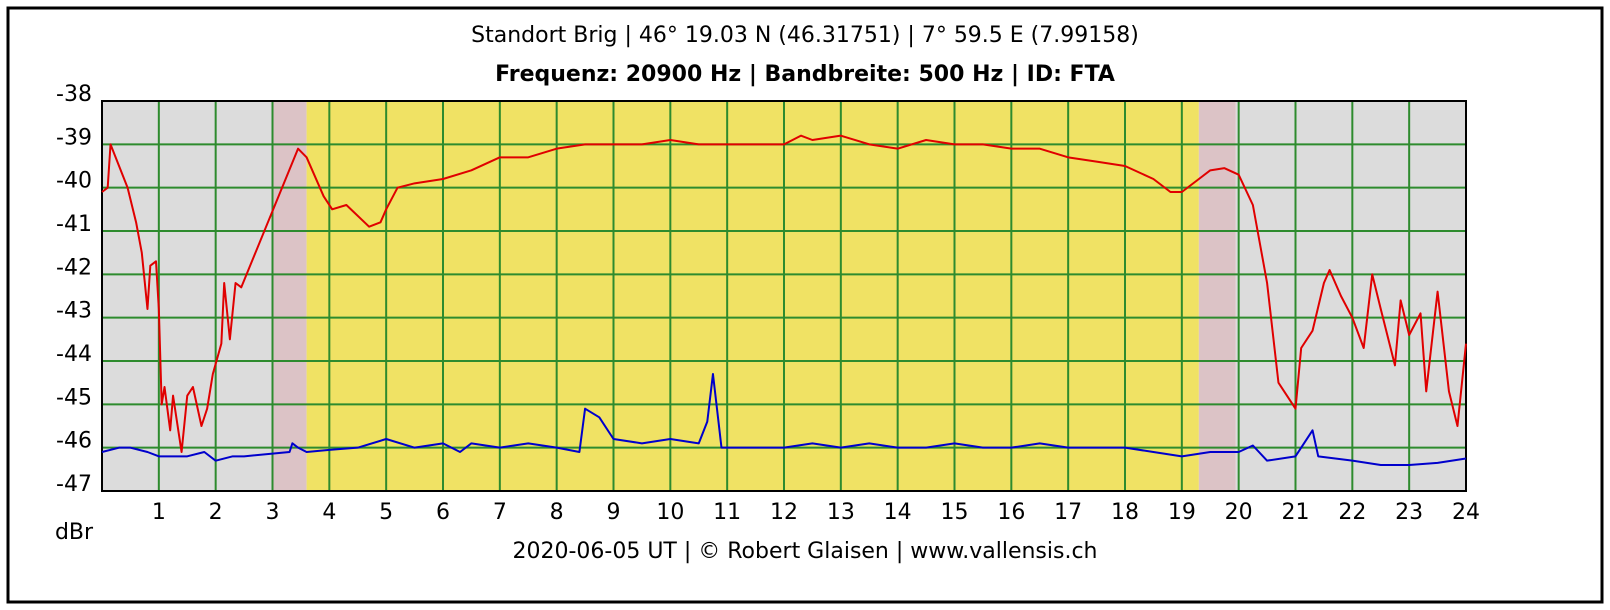  Describe the element at coordinates (784, 419) in the screenshot. I see `data-line` at that location.